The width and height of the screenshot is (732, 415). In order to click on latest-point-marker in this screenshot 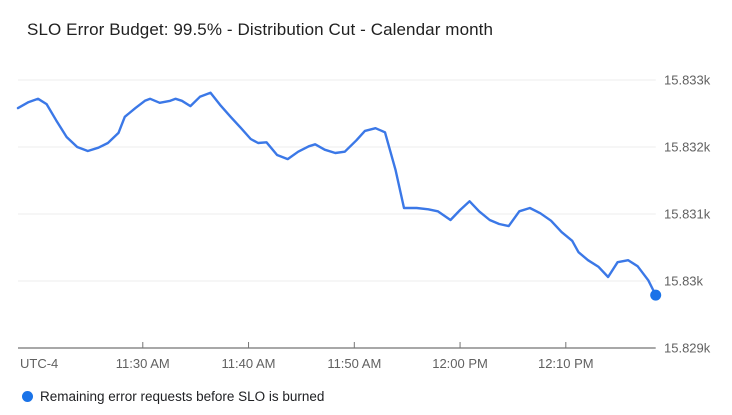, I will do `click(656, 295)`.